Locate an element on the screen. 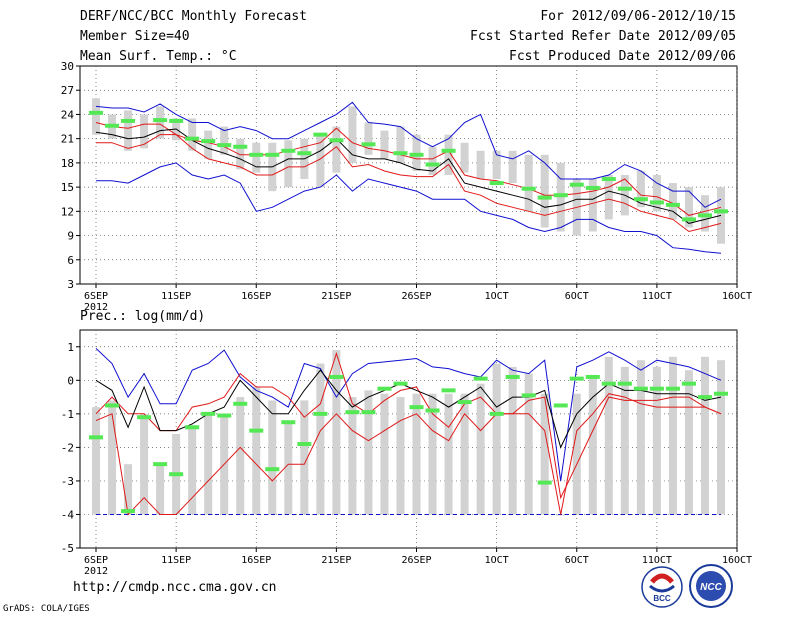 This screenshot has height=618, width=800. y-tick-label: 0 is located at coordinates (70, 380).